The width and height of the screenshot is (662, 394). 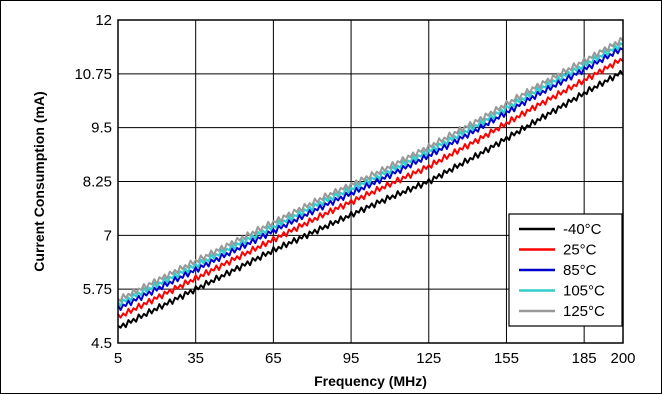 What do you see at coordinates (584, 311) in the screenshot?
I see `legend-label: 125°C` at bounding box center [584, 311].